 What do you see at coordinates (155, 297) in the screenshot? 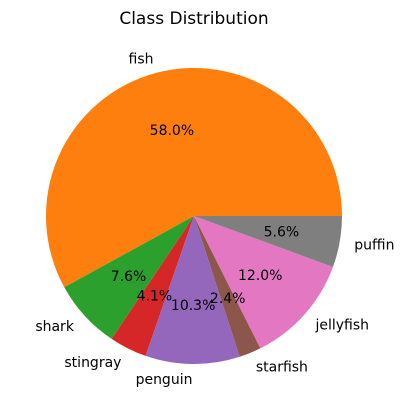
I see `slice-percent-stingray: 4.1%` at bounding box center [155, 297].